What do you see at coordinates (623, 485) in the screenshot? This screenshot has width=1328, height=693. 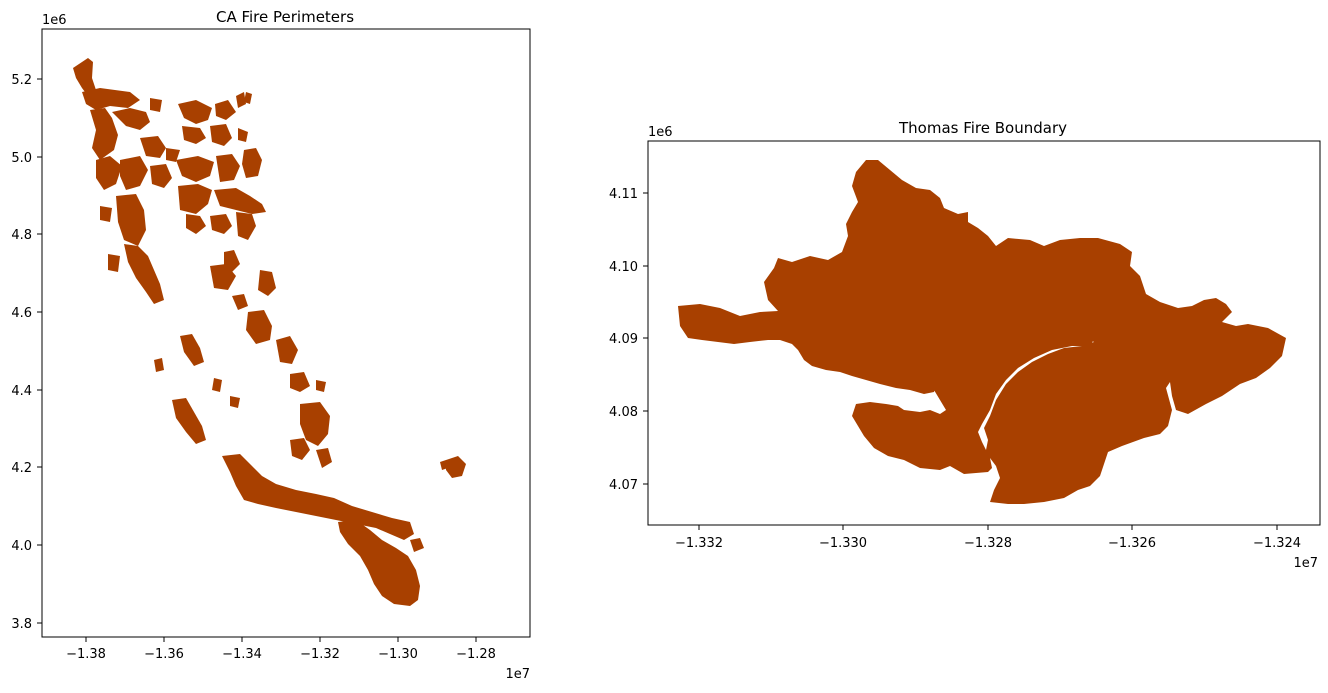 I see `y-tick-label: 4.07` at bounding box center [623, 485].